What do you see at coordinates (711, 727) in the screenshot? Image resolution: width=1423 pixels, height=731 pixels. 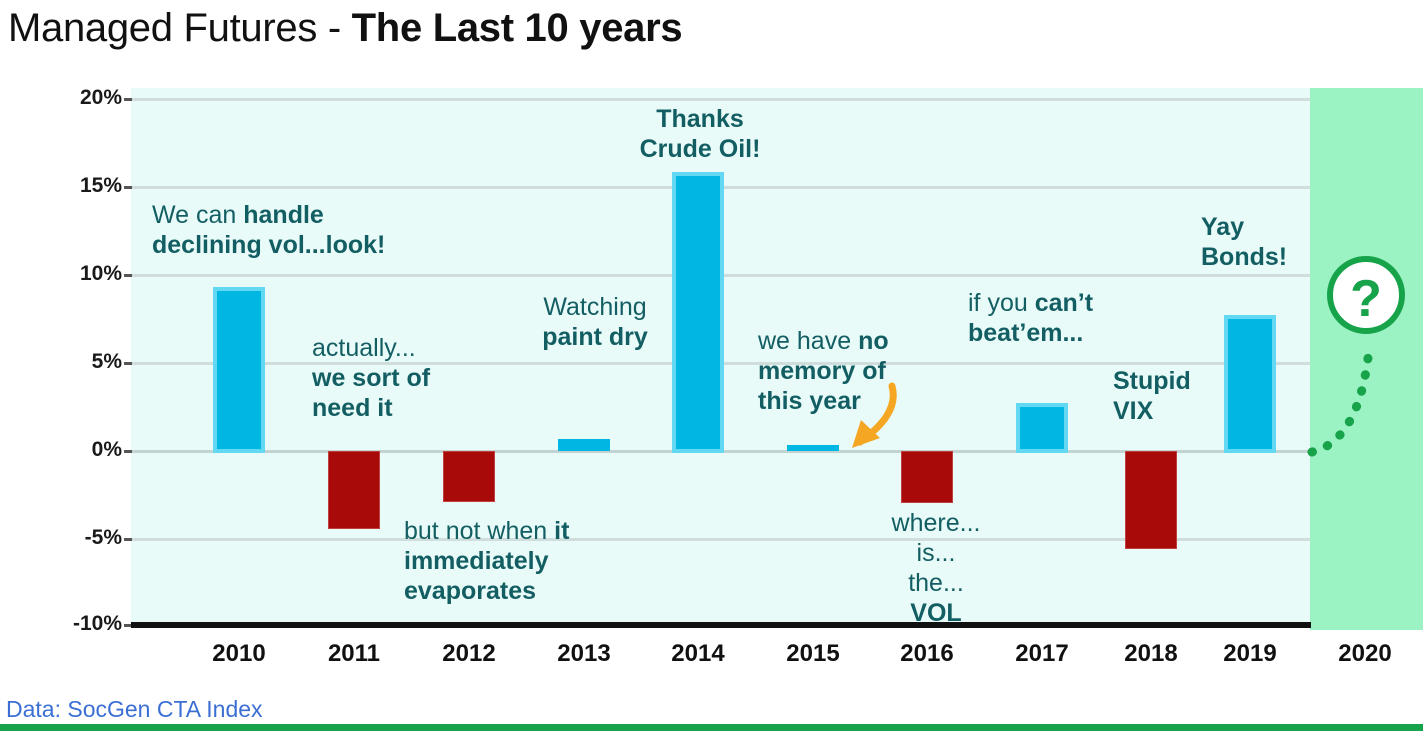 I see `bottom-accent-bar` at bounding box center [711, 727].